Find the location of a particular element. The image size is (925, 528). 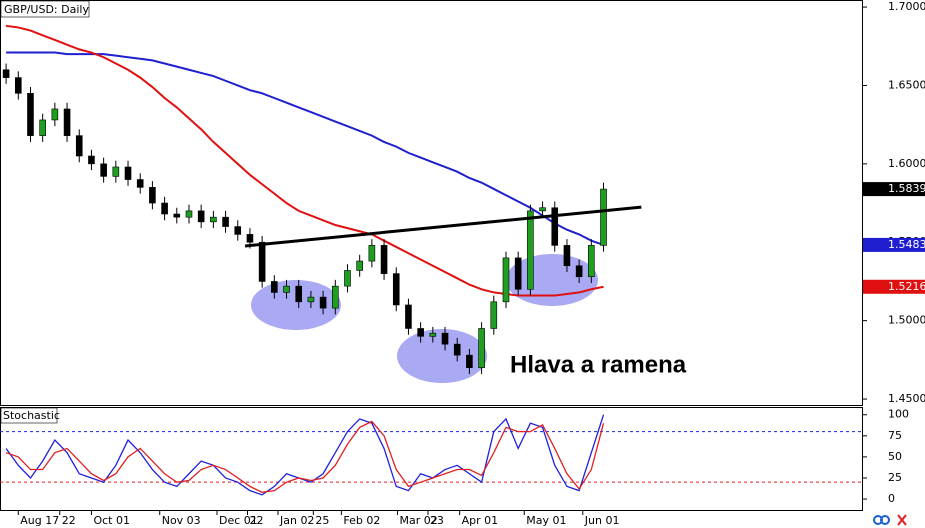

x-tick-label: Aug 17 is located at coordinates (39, 520).